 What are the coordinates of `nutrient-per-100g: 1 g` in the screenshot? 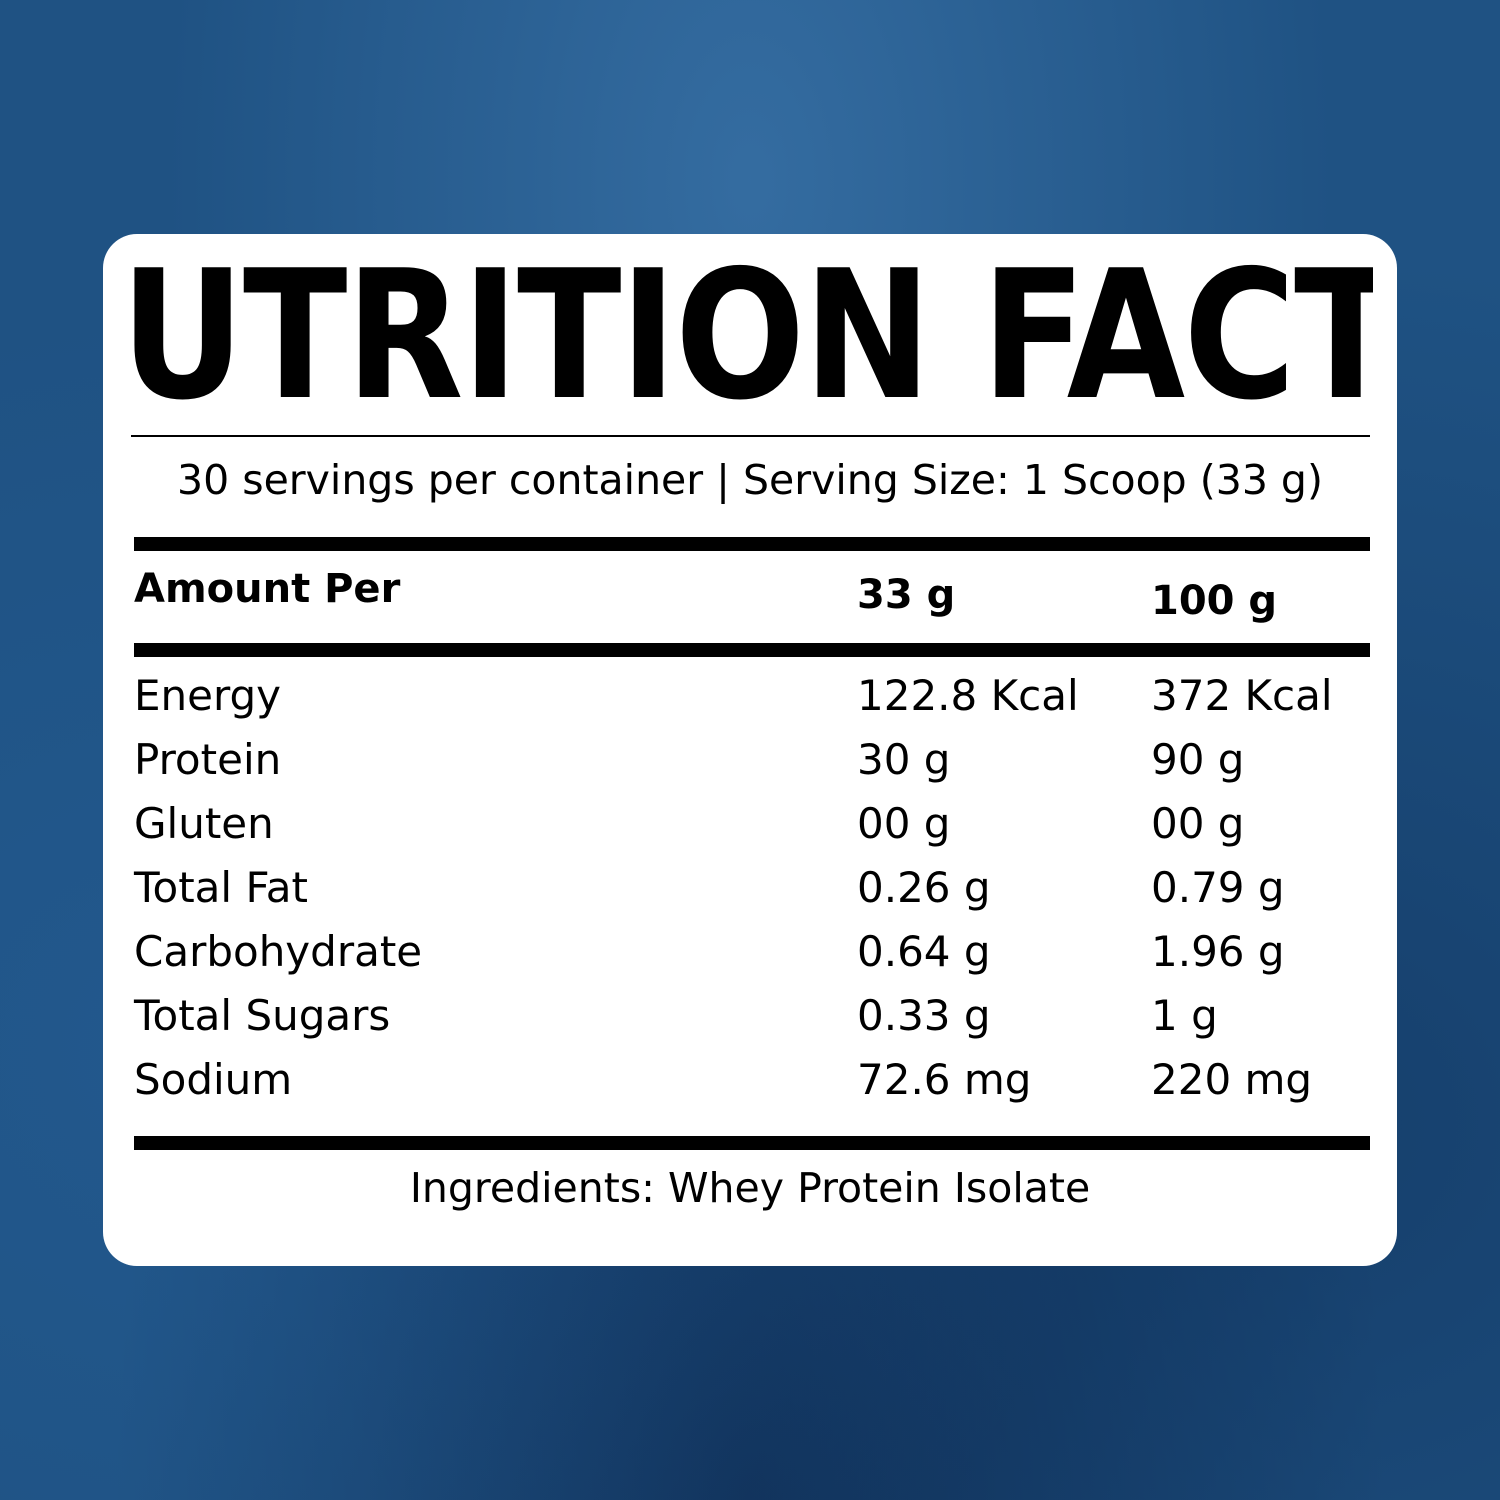 It's located at (1184, 1015).